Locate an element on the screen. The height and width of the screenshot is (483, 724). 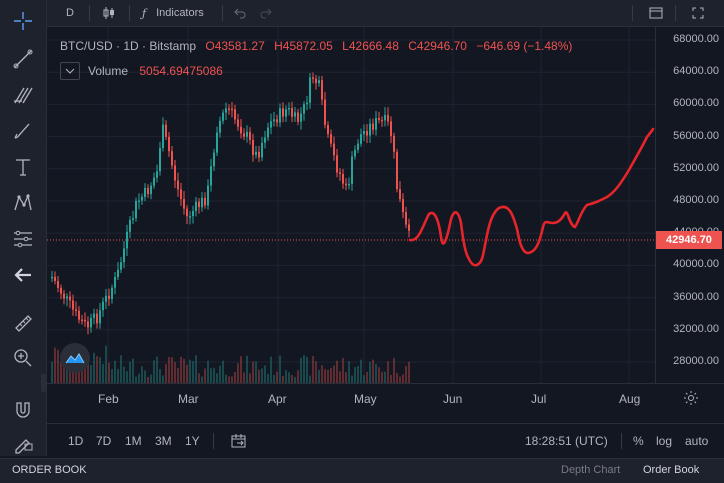
order-book-header: ORDER BOOK is located at coordinates (49, 470).